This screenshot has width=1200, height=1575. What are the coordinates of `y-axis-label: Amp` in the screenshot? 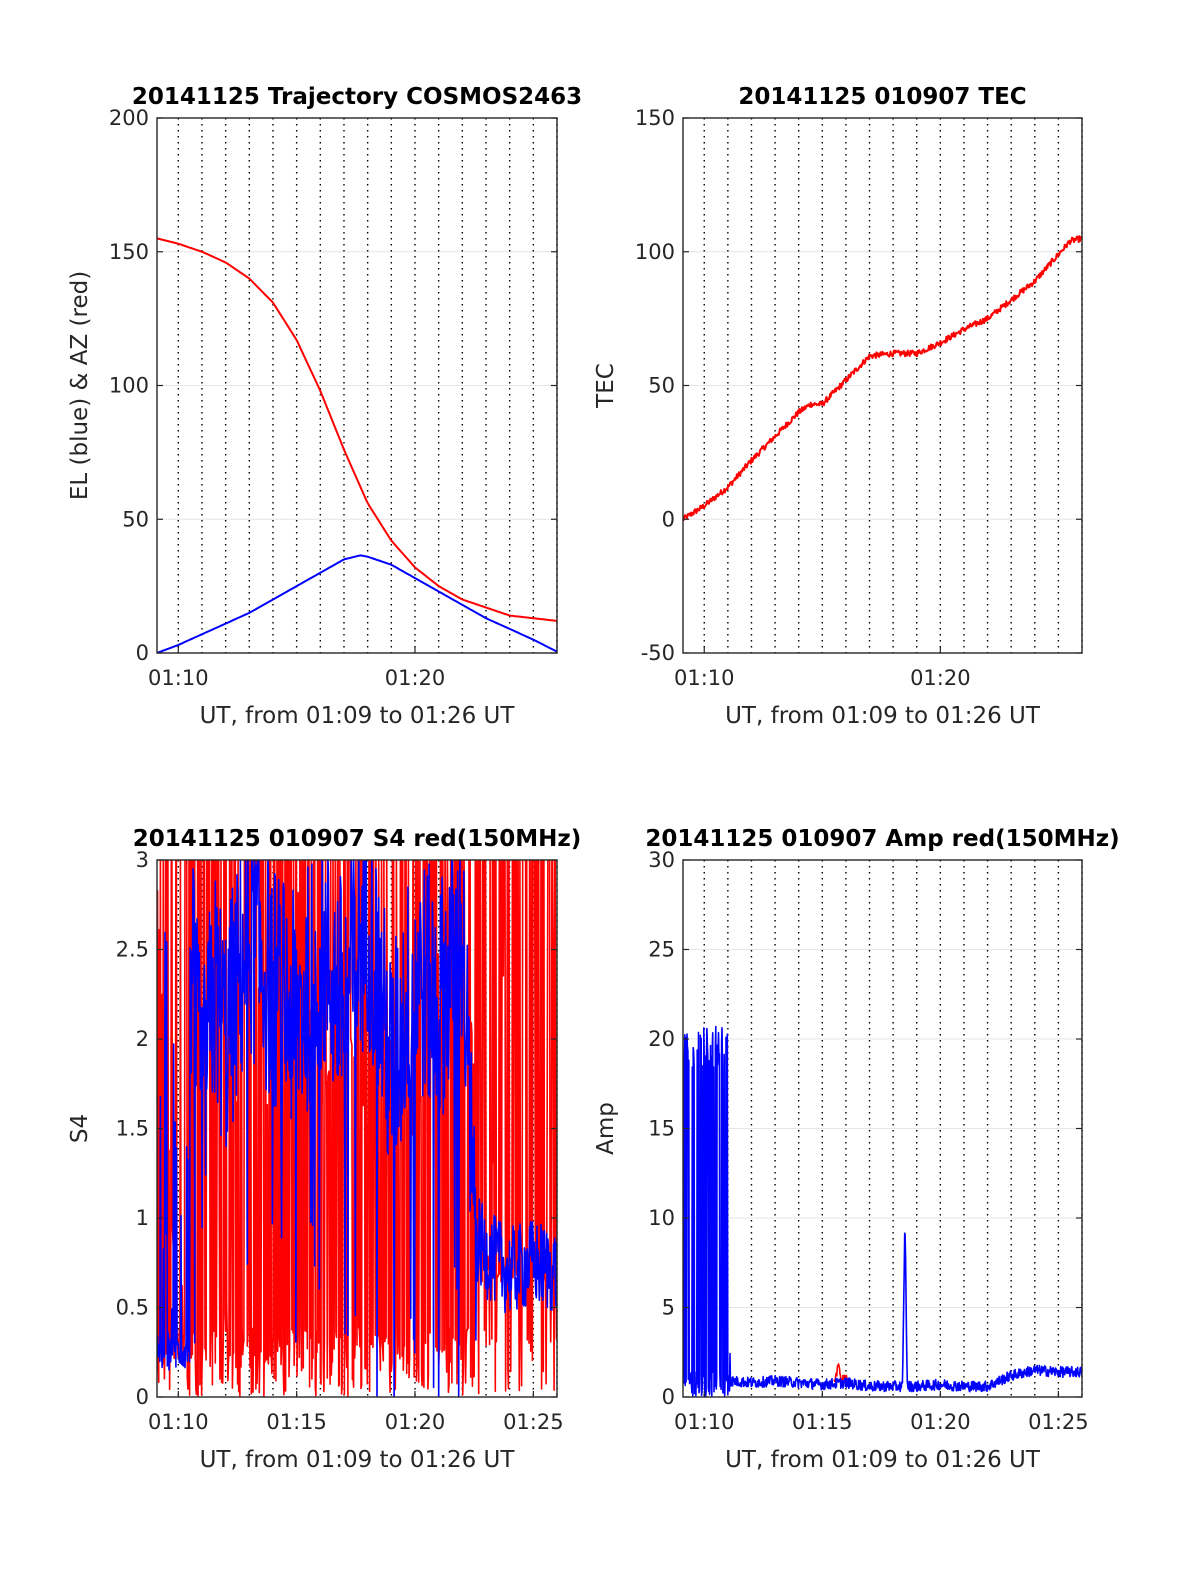 It's located at (606, 1128).